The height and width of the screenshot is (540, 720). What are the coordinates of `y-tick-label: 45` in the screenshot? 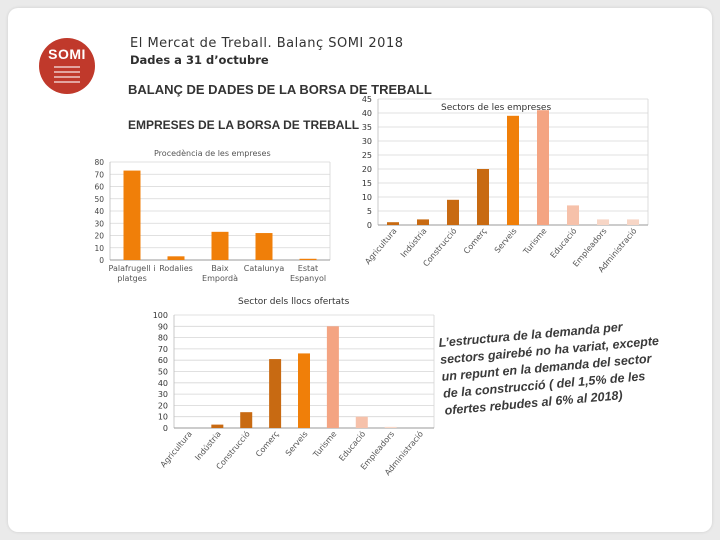 It's located at (367, 99).